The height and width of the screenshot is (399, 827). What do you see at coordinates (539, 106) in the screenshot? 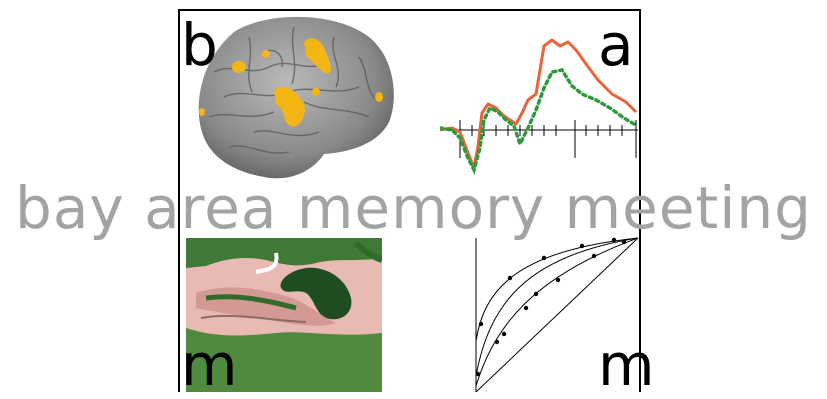
I see `erp-waveform-graphic` at bounding box center [539, 106].